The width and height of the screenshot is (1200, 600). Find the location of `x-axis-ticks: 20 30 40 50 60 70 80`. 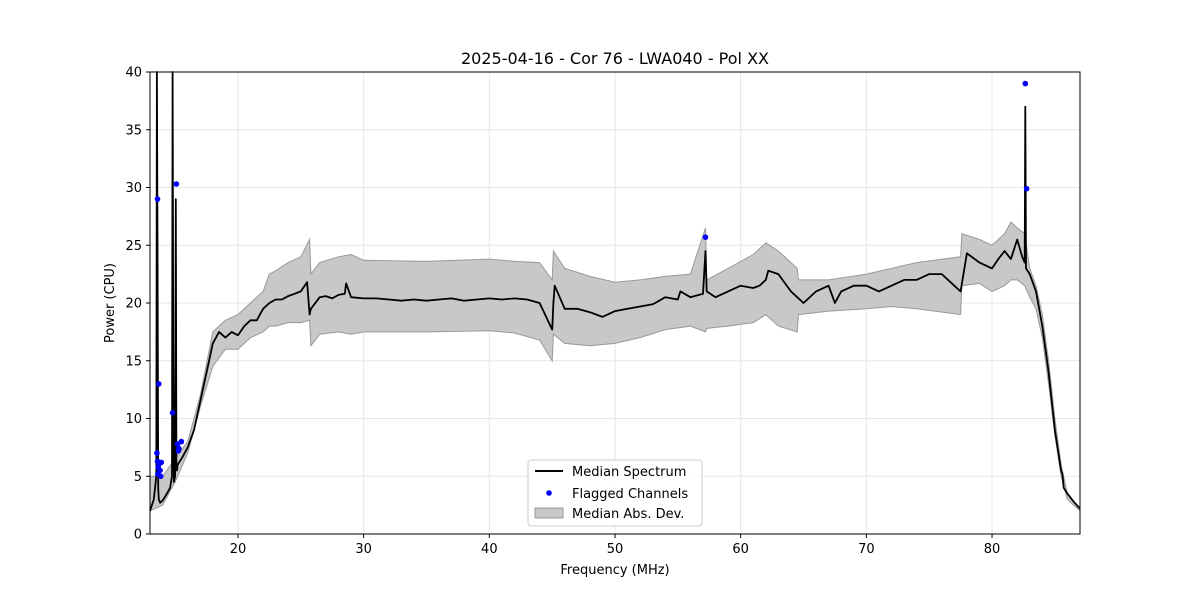

x-axis-ticks: 20 30 40 50 60 70 80 is located at coordinates (615, 545).